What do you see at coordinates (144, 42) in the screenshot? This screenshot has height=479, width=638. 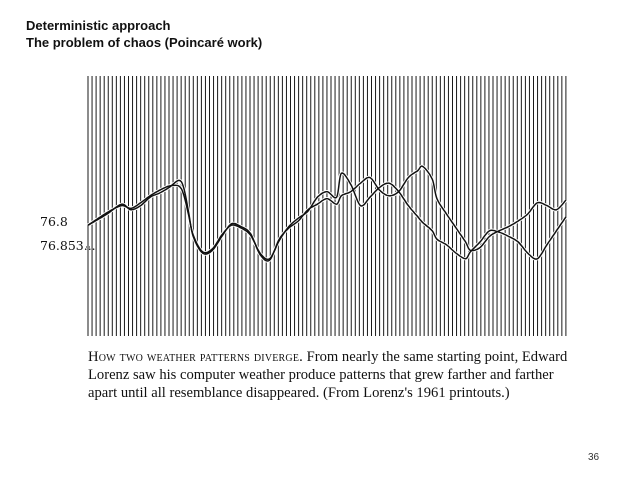 I see `slide-title-line-2: The problem of chaos (Poincaré work)` at bounding box center [144, 42].